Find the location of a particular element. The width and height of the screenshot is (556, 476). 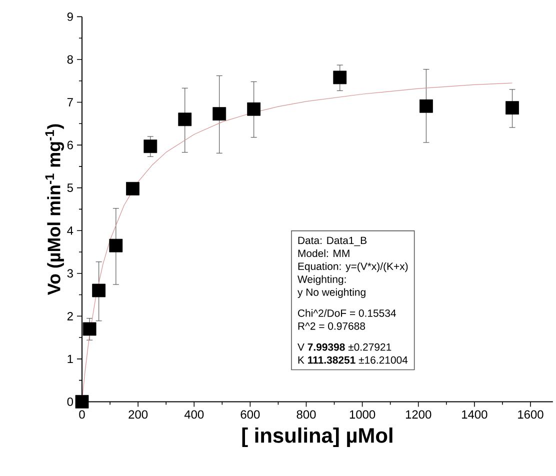

x-tick-label: 600 is located at coordinates (250, 414).